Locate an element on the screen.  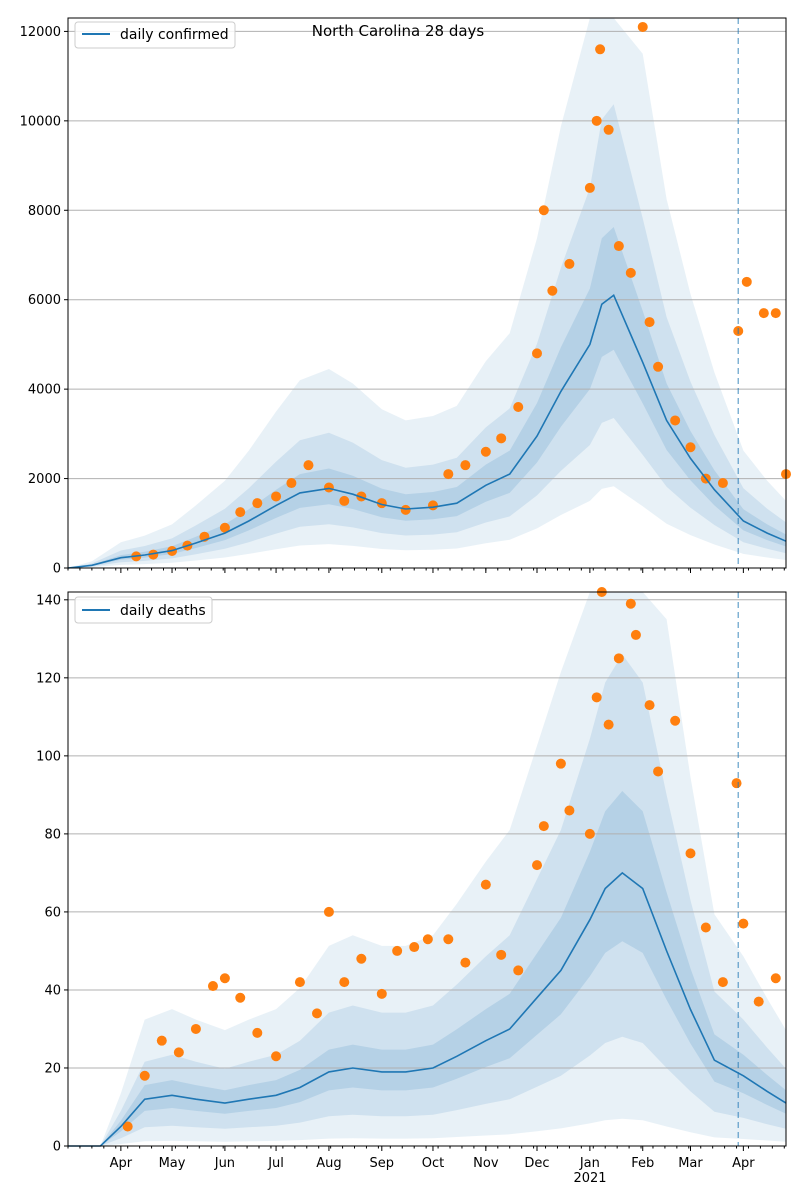
y-tick-label: 12000 is located at coordinates (40, 32).